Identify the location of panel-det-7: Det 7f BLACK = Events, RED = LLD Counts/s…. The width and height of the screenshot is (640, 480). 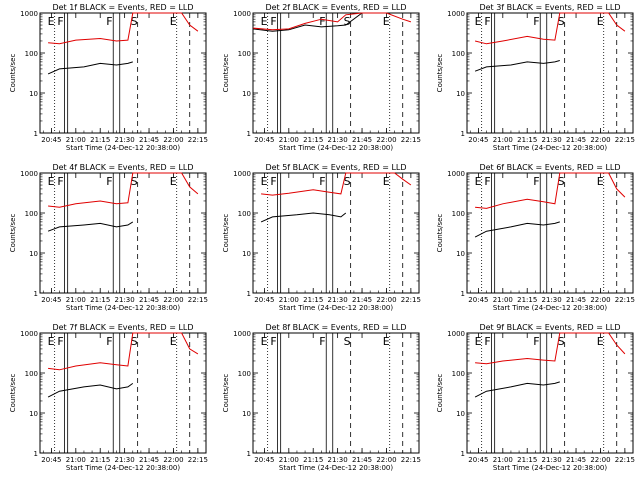
(108, 397).